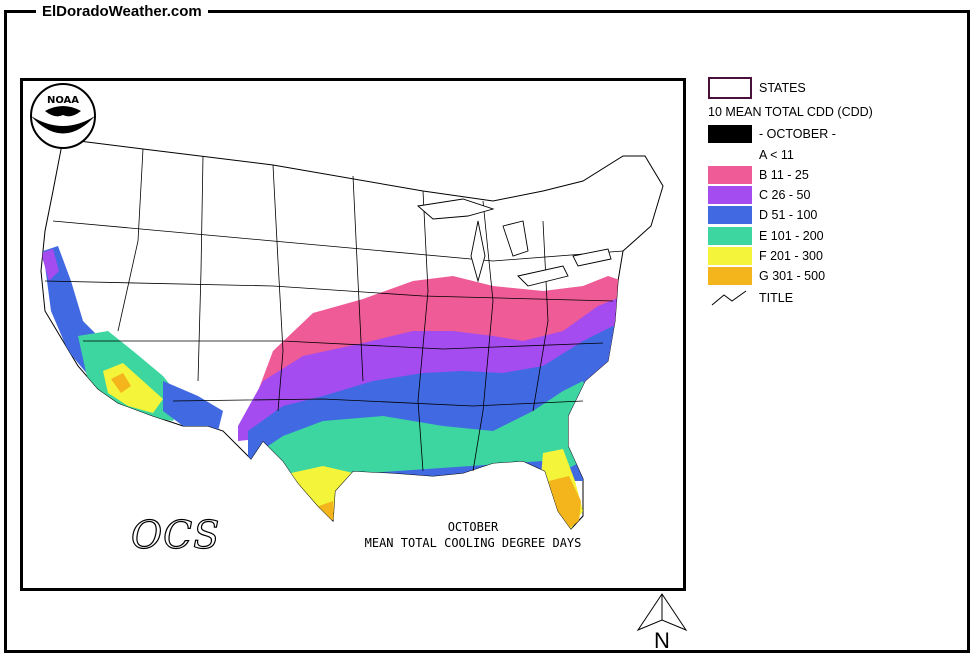 The height and width of the screenshot is (660, 980). Describe the element at coordinates (791, 236) in the screenshot. I see `class-e-label: E 101 - 200` at that location.